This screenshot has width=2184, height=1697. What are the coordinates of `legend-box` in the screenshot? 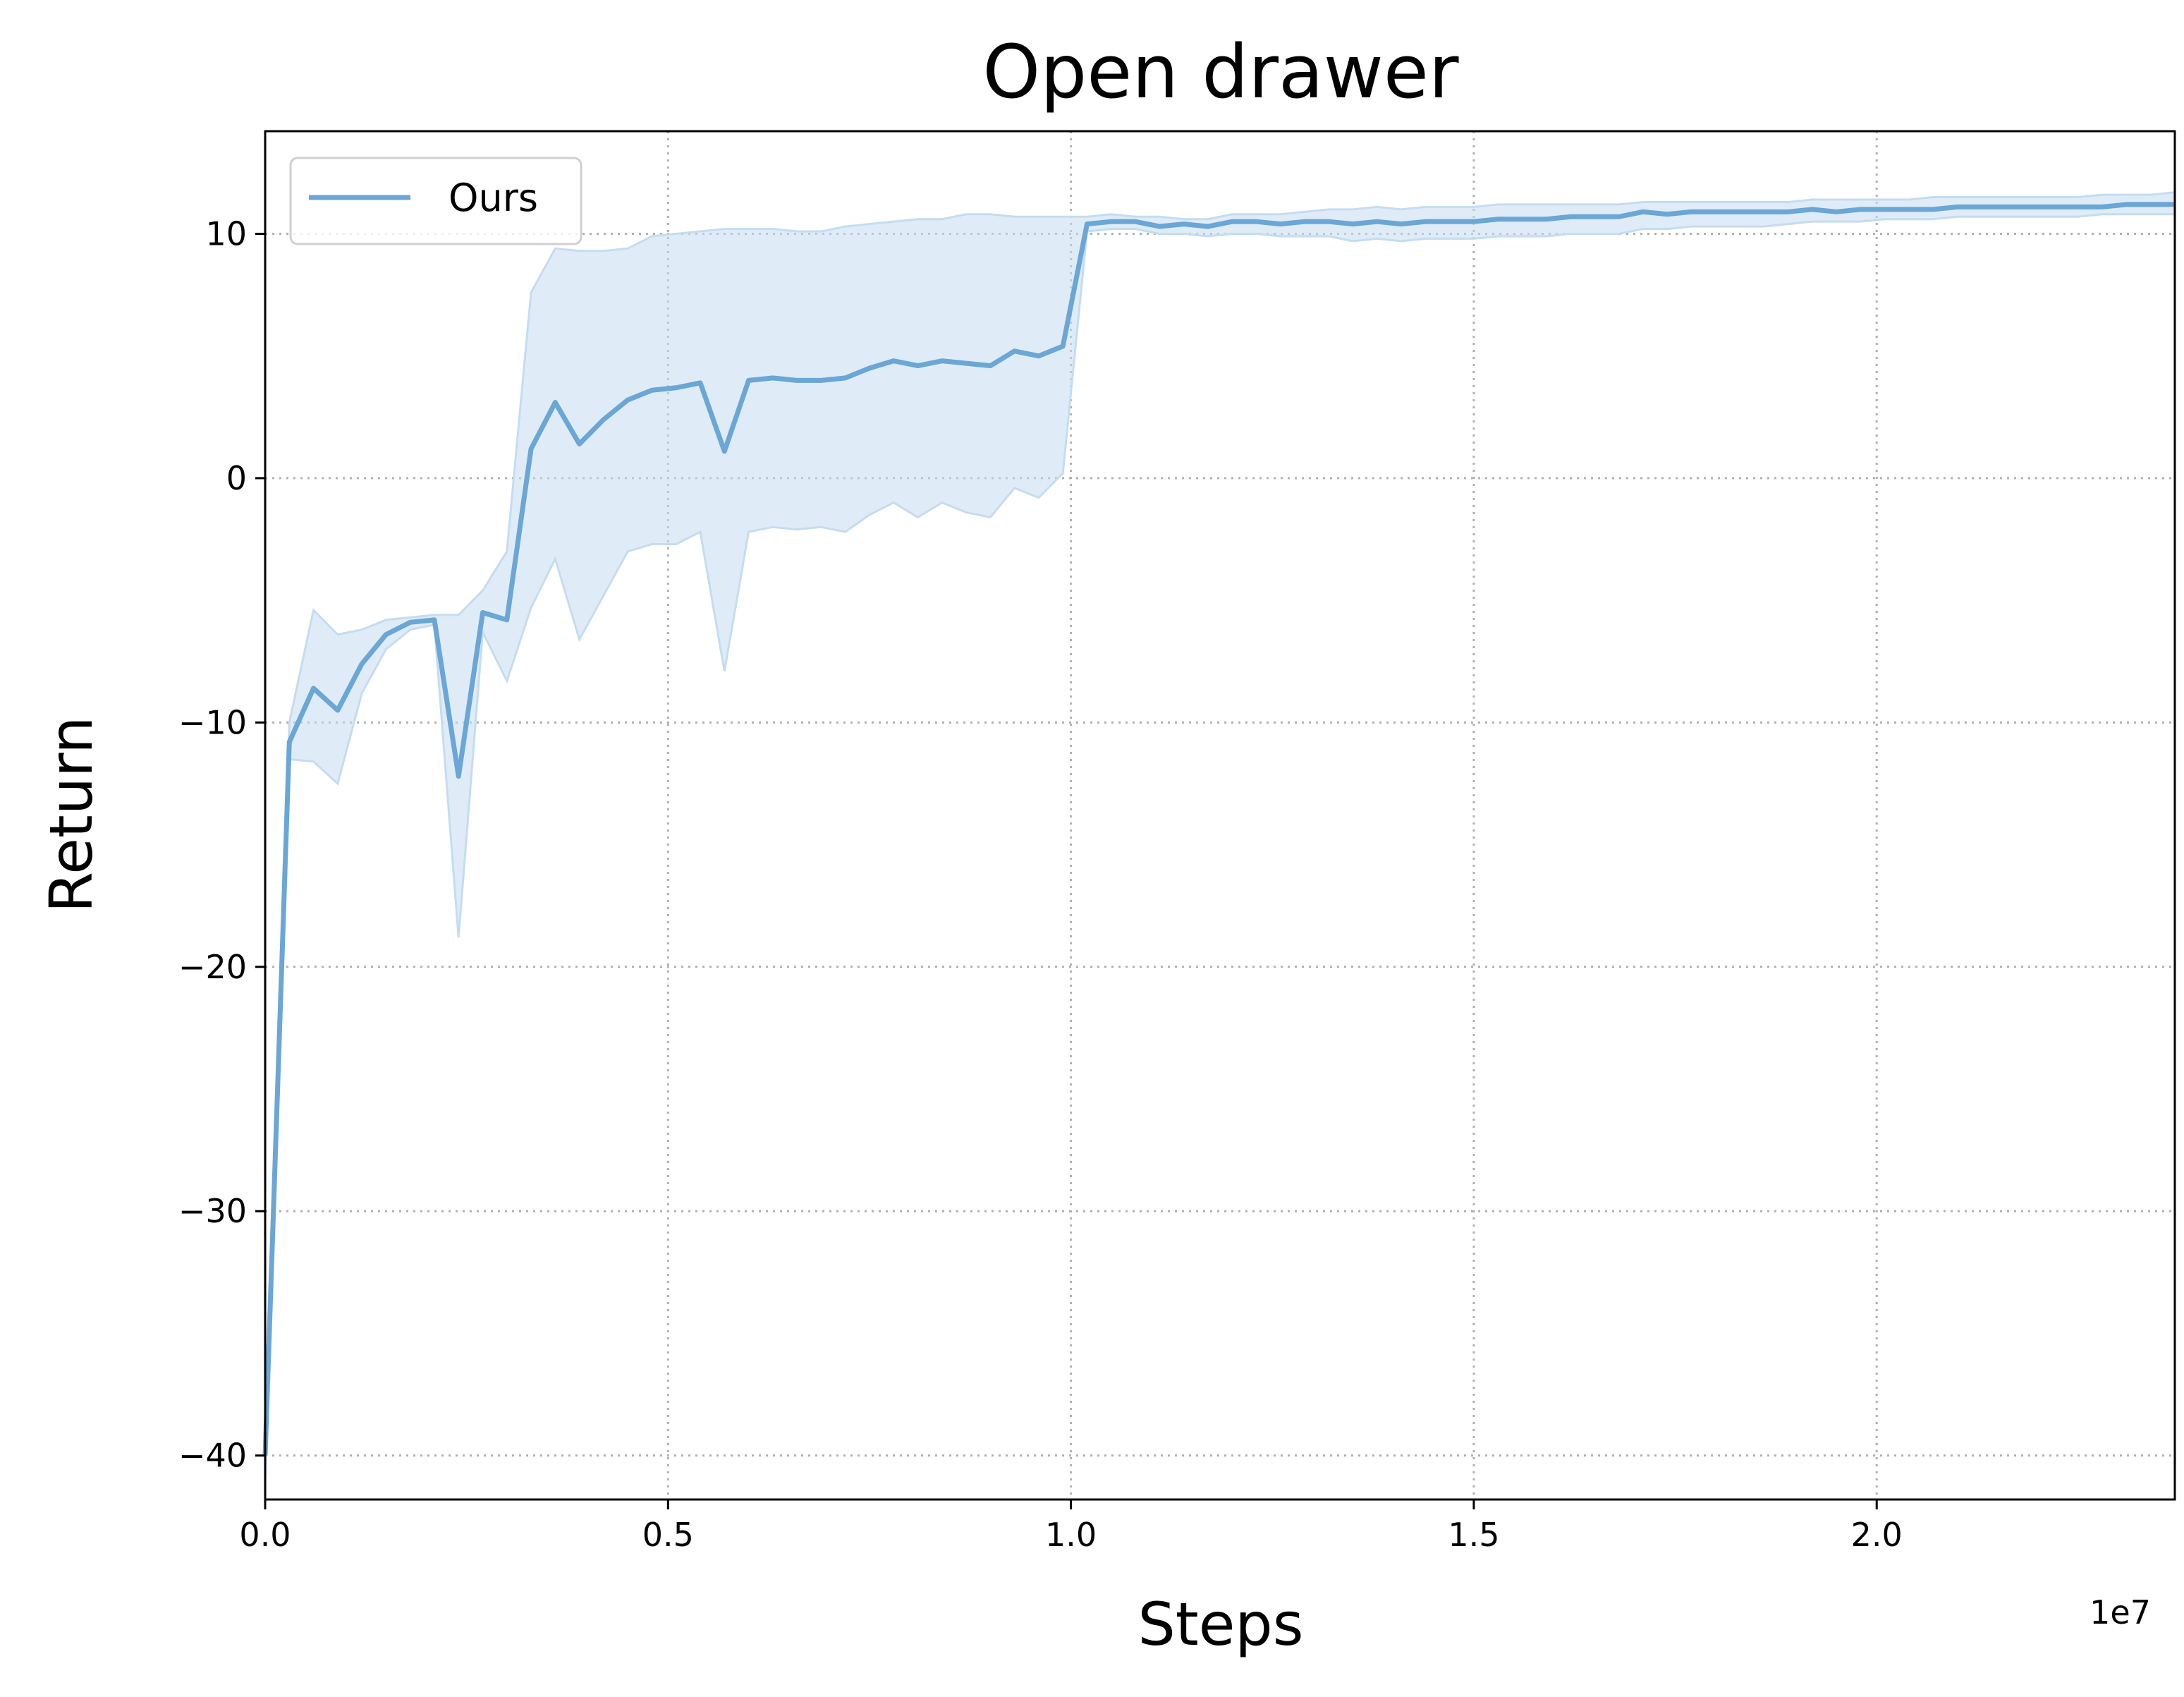 It's located at (436, 201).